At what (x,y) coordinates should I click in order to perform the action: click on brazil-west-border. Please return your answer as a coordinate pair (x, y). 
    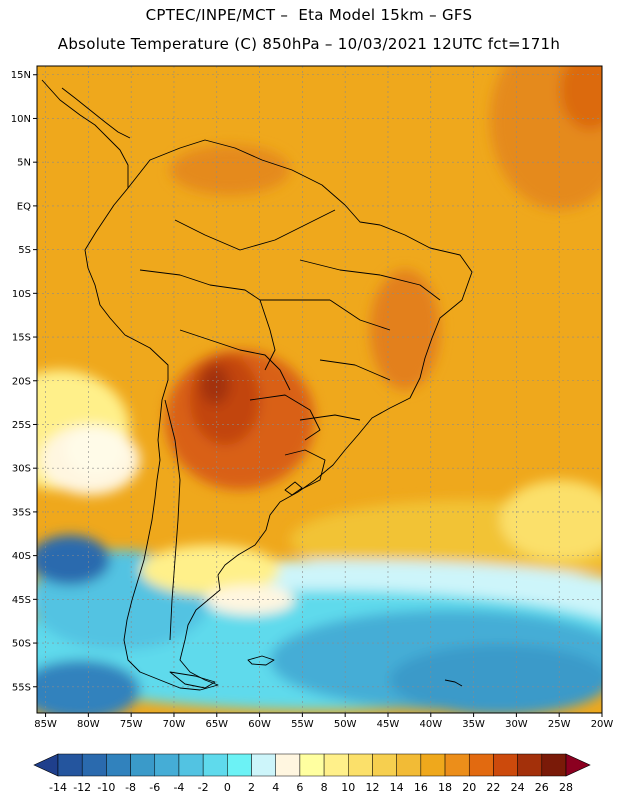
    Looking at the image, I should click on (207, 320).